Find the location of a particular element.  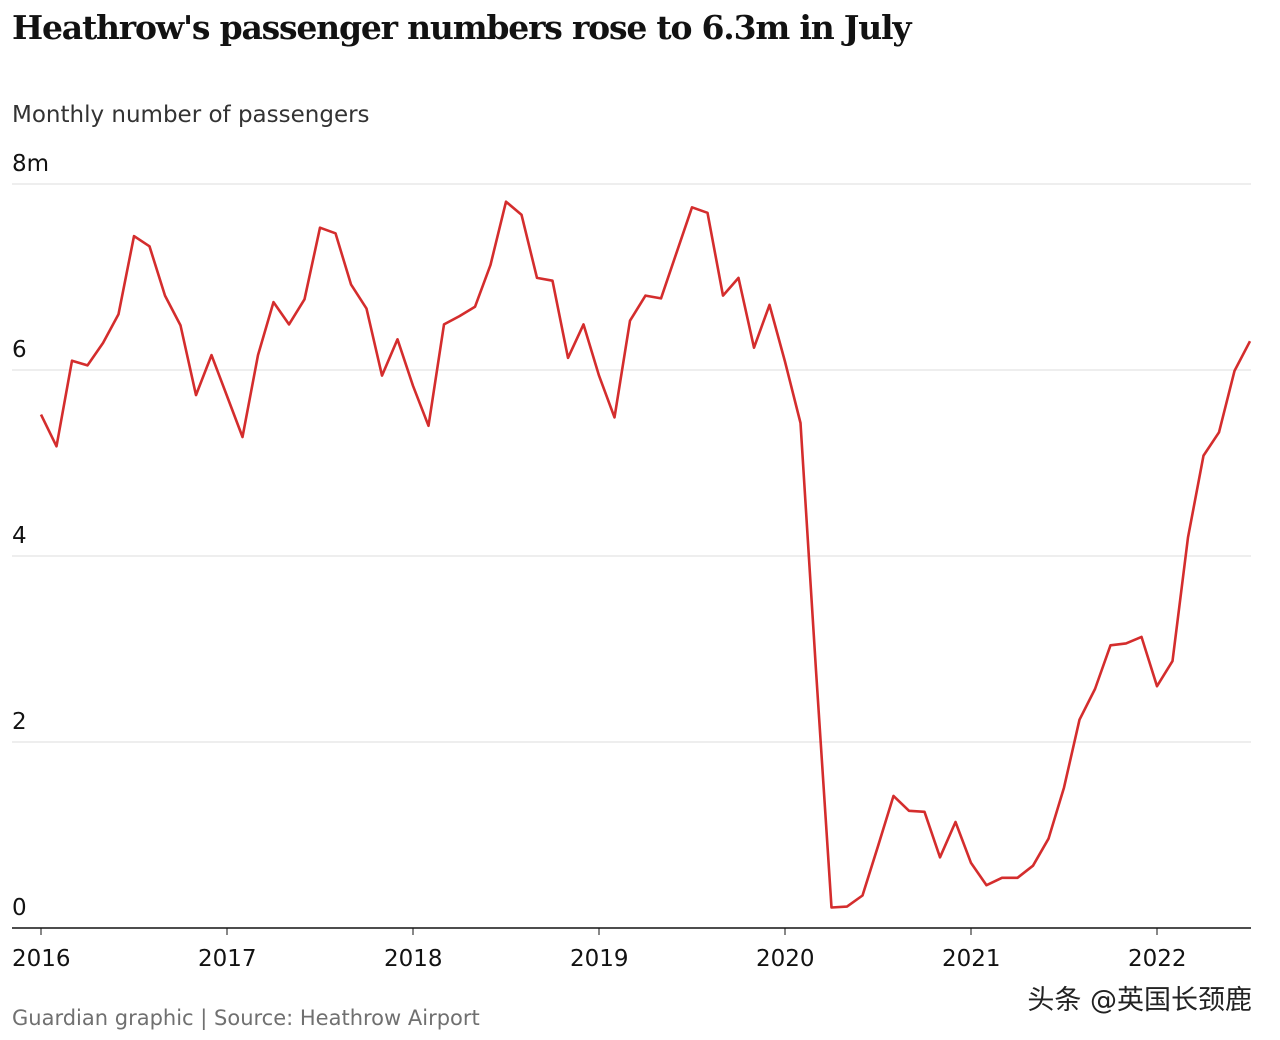

y-tick-label: 2 is located at coordinates (19, 722).